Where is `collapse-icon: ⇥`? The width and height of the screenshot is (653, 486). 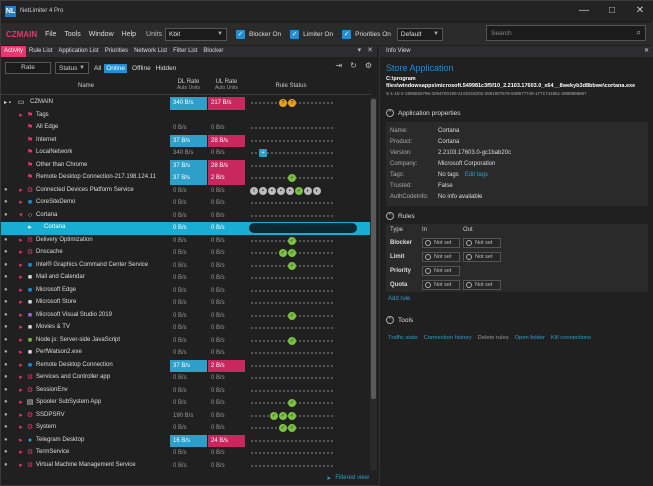
collapse-icon: ⇥ is located at coordinates (339, 65).